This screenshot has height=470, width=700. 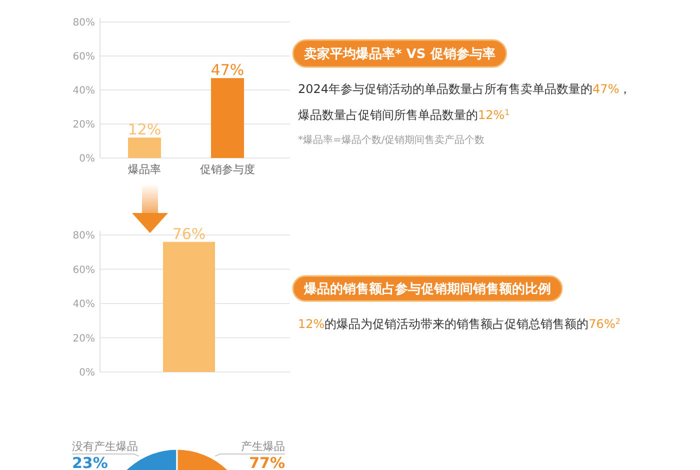 What do you see at coordinates (400, 54) in the screenshot?
I see `text: 卖家平均爆品率* VS 促销参与率` at bounding box center [400, 54].